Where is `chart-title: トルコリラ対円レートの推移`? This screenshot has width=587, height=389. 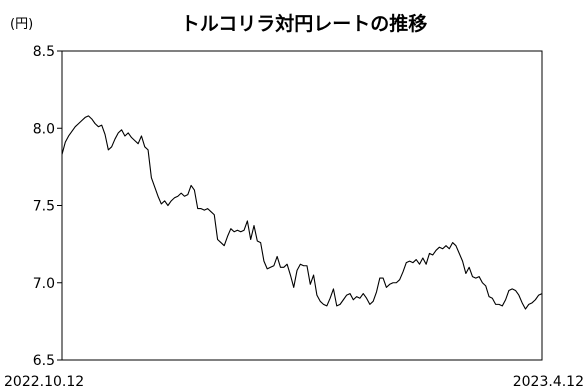
chart-title: トルコリラ対円レートの推移 is located at coordinates (304, 23).